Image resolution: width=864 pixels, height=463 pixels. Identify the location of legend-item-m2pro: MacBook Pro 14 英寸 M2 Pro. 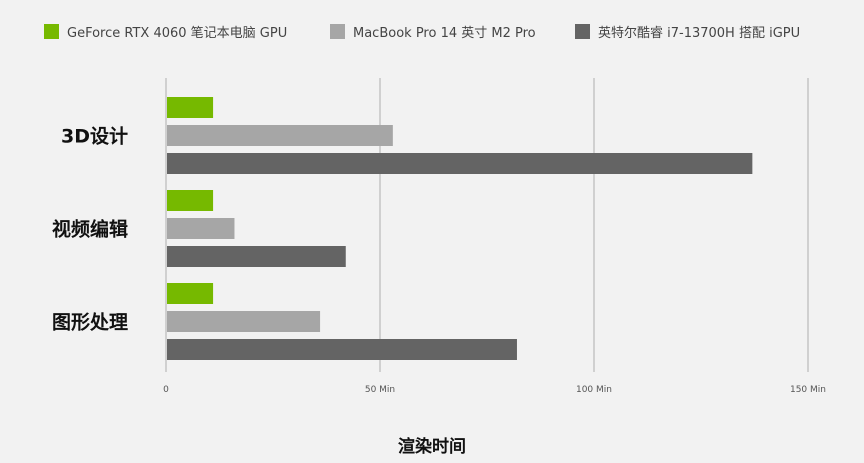
(433, 31).